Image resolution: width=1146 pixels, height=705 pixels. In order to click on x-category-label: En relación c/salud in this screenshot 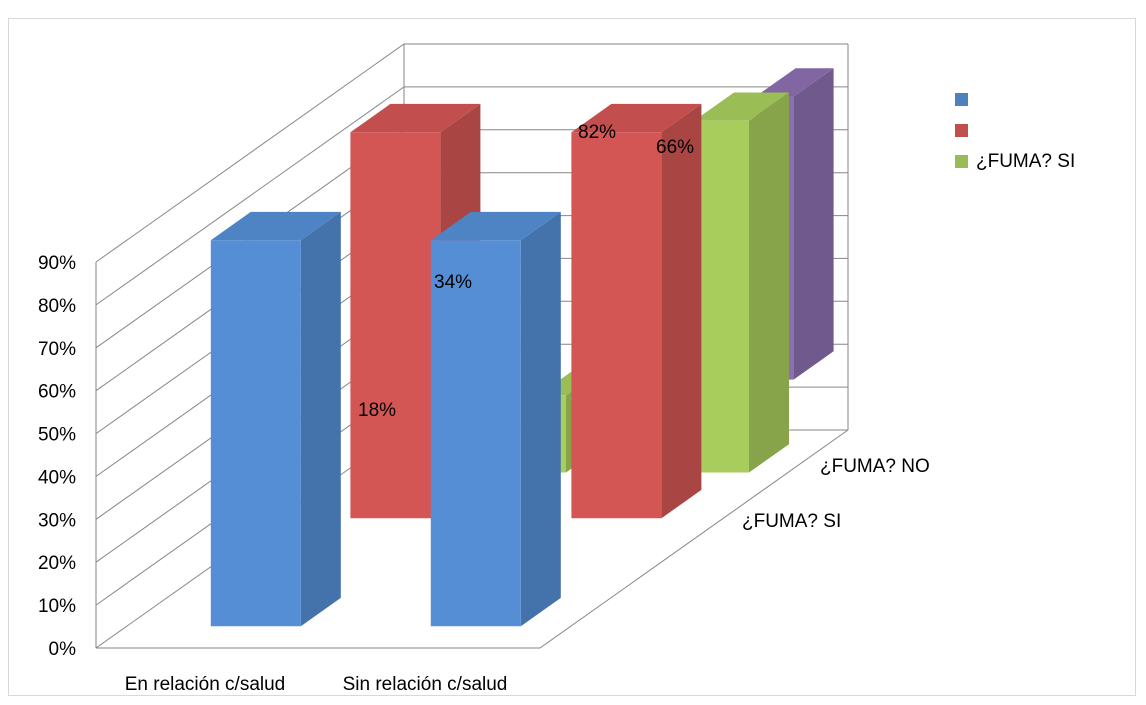, I will do `click(205, 684)`.